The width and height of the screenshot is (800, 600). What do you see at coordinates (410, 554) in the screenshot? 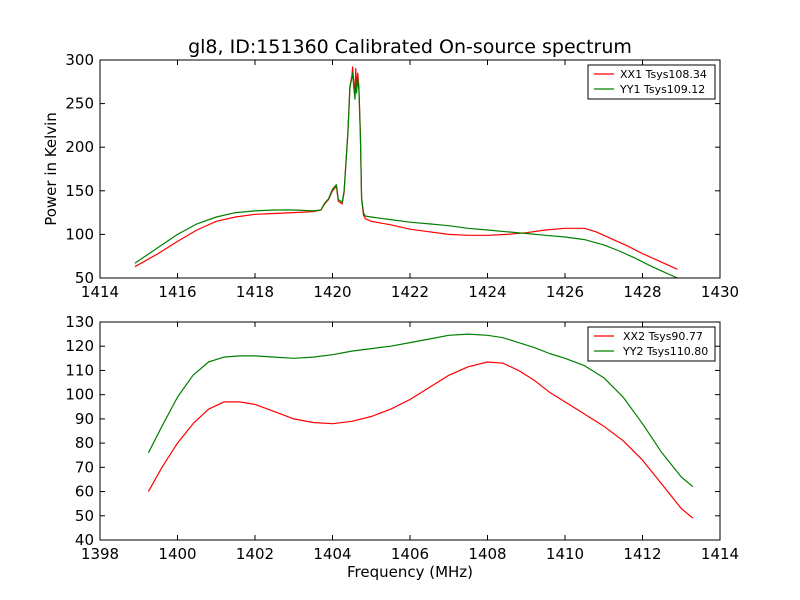
I see `x-tick-label: 1406` at bounding box center [410, 554].